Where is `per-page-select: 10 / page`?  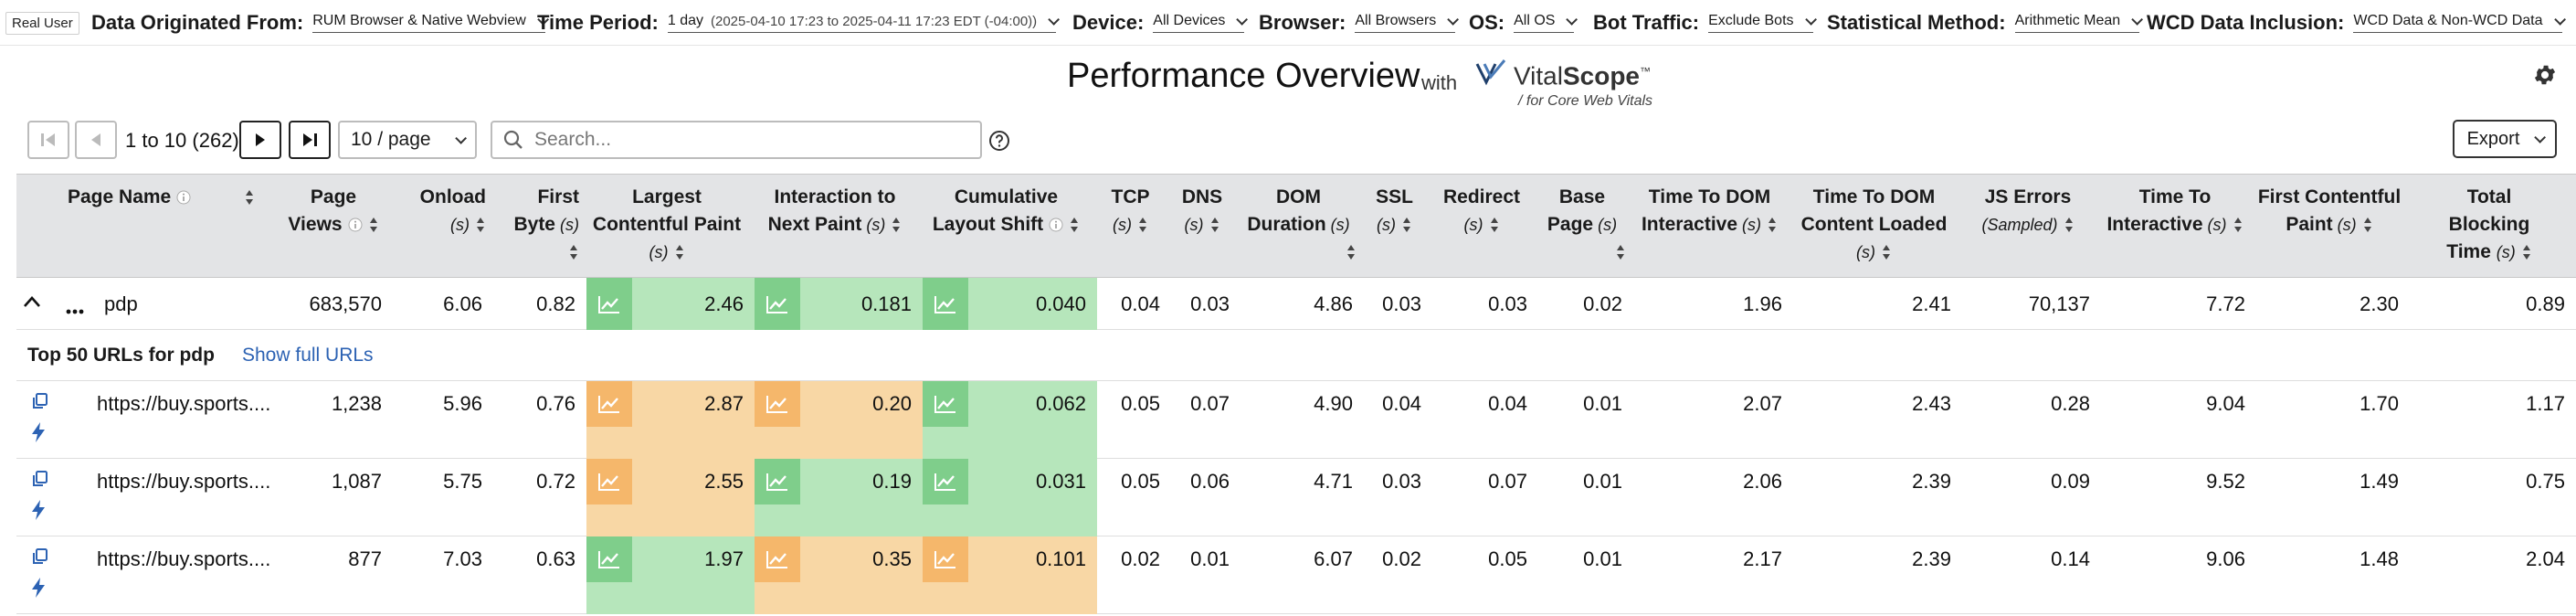 per-page-select: 10 / page is located at coordinates (407, 140).